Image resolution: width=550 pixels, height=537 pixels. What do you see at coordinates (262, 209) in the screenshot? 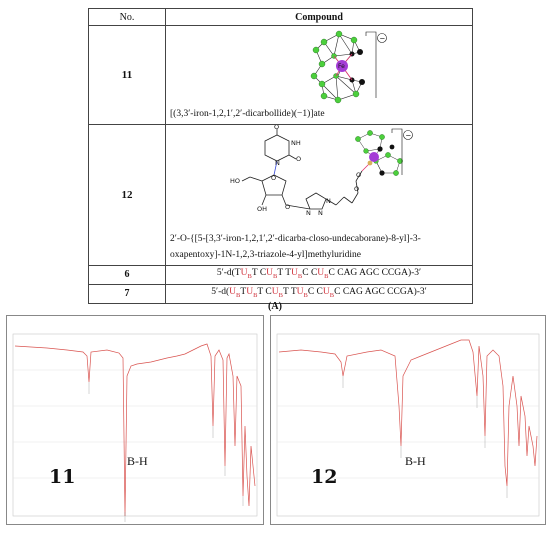
I see `atom-oh: OH` at bounding box center [262, 209].